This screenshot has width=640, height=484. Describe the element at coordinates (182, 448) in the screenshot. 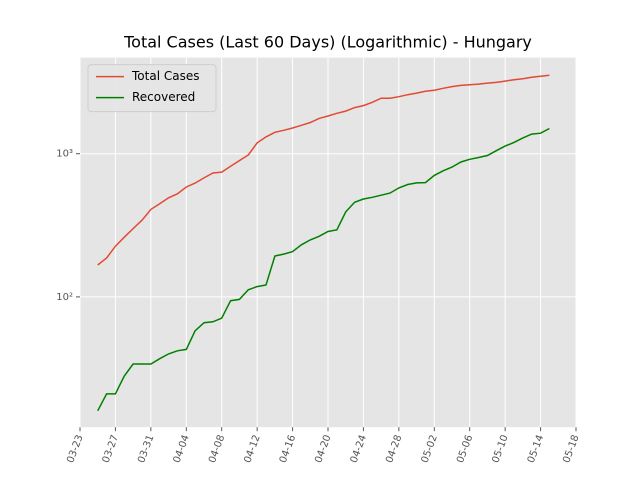

I see `x-tick-label: 04-04` at that location.